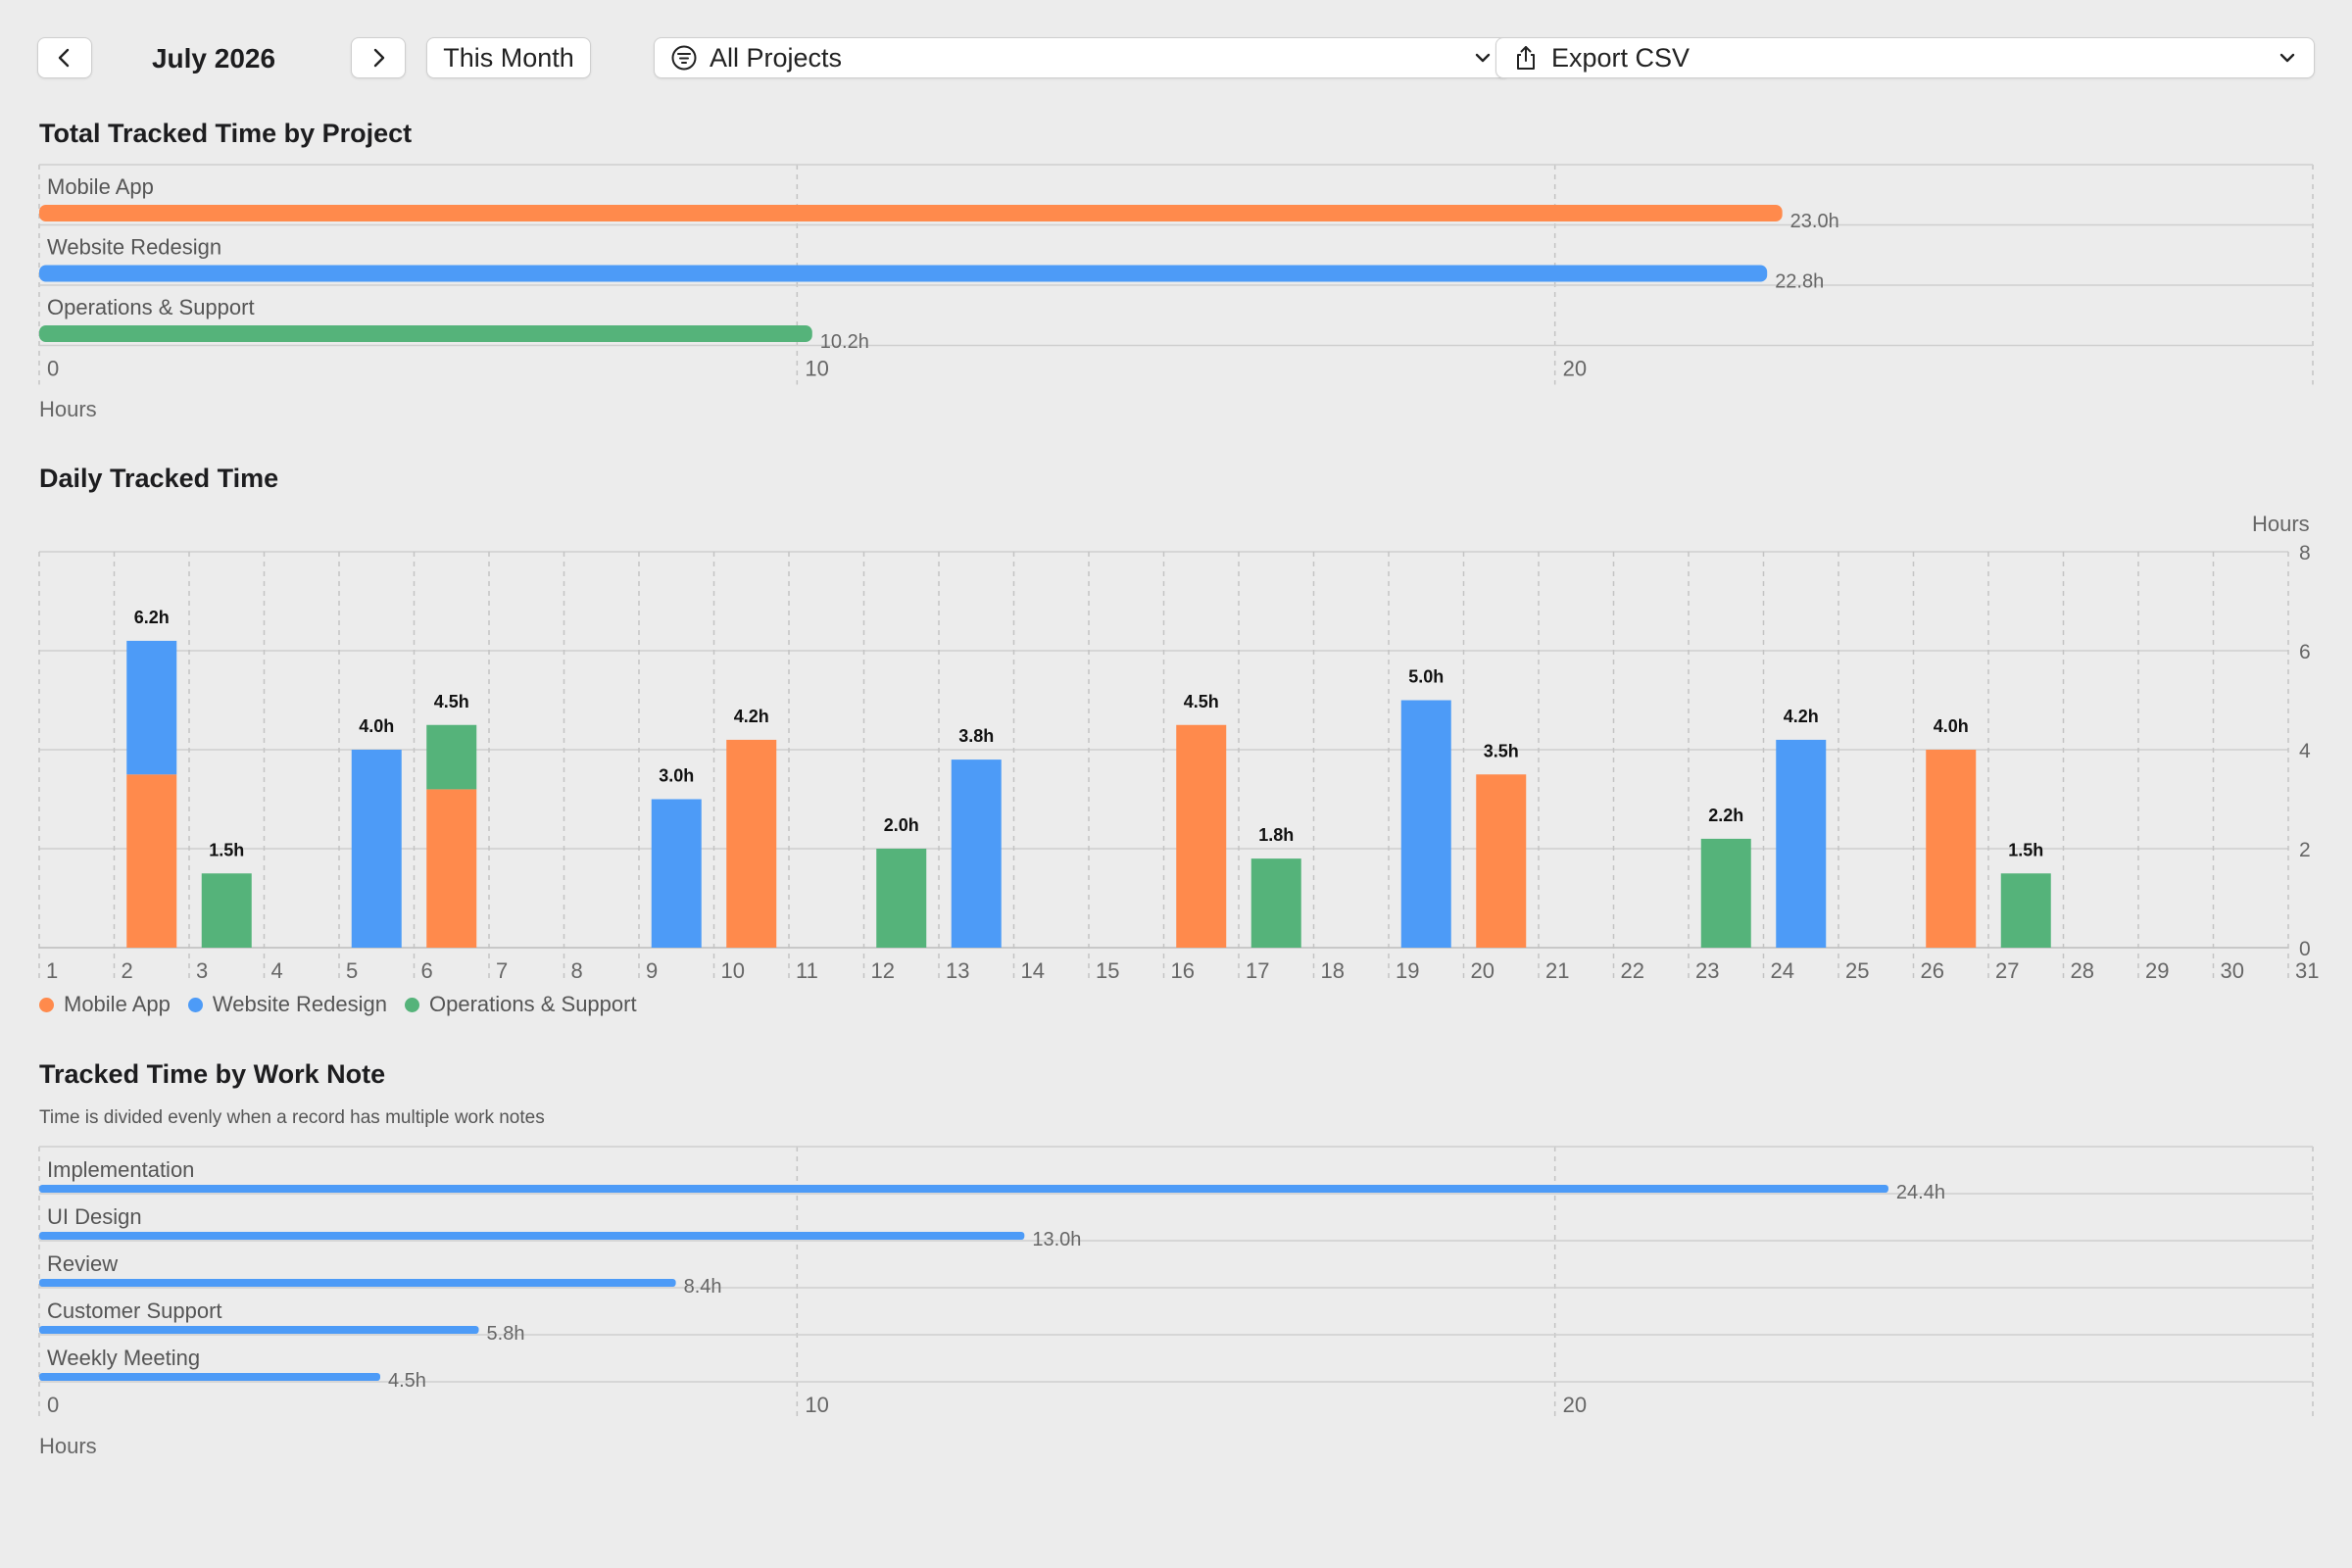 This screenshot has height=1568, width=2352. What do you see at coordinates (226, 133) in the screenshot?
I see `project-chart-title: Total Tracked Time by Project` at bounding box center [226, 133].